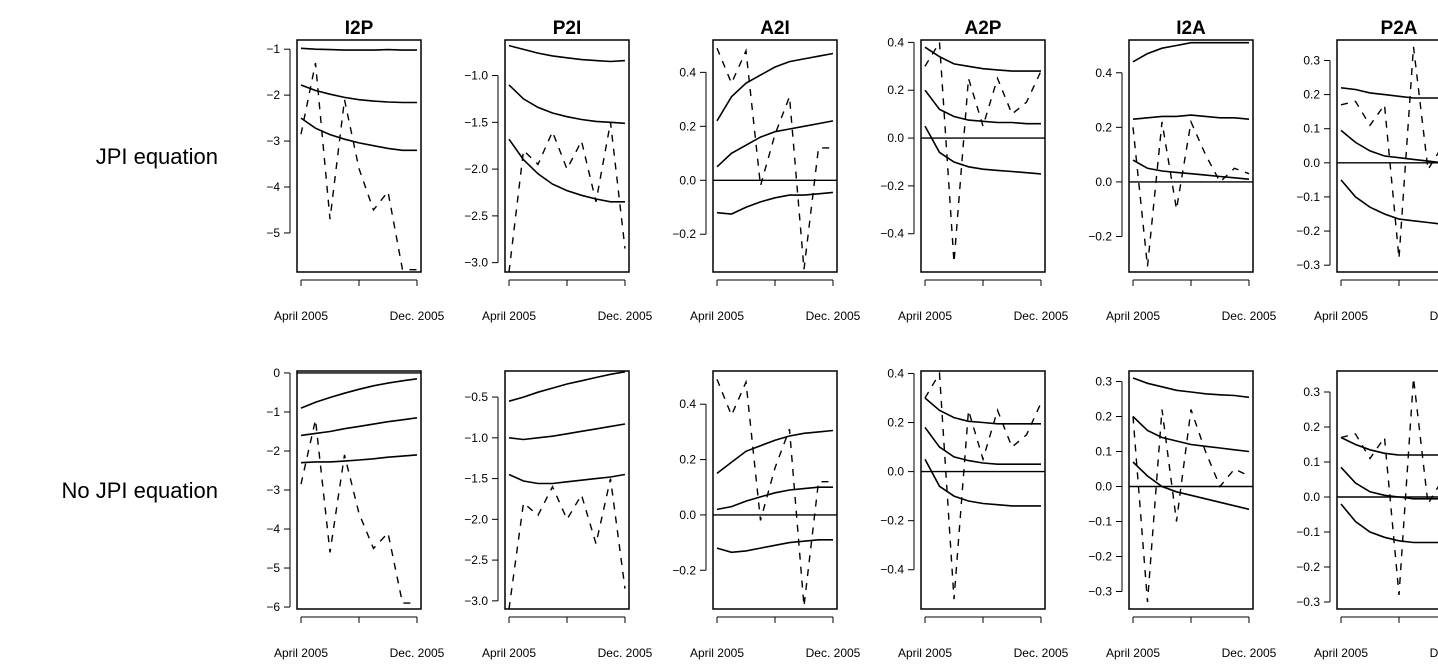 Image resolution: width=1438 pixels, height=667 pixels. Describe the element at coordinates (273, 187) in the screenshot. I see `y-tick-label: −4` at that location.